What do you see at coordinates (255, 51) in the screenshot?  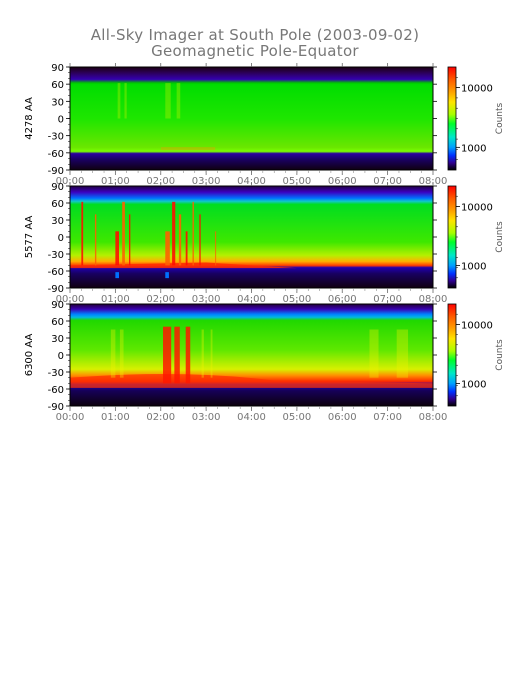 I see `chart-subtitle: Geomagnetic Pole-Equator` at bounding box center [255, 51].